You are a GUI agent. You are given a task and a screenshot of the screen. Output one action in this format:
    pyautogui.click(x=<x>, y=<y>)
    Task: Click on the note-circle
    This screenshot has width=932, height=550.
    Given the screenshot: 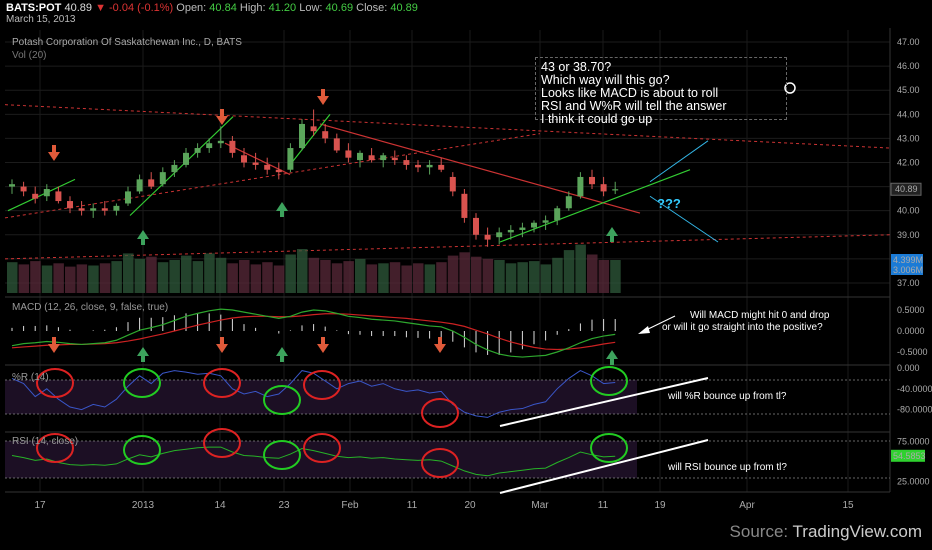 What is the action you would take?
    pyautogui.click(x=790, y=88)
    